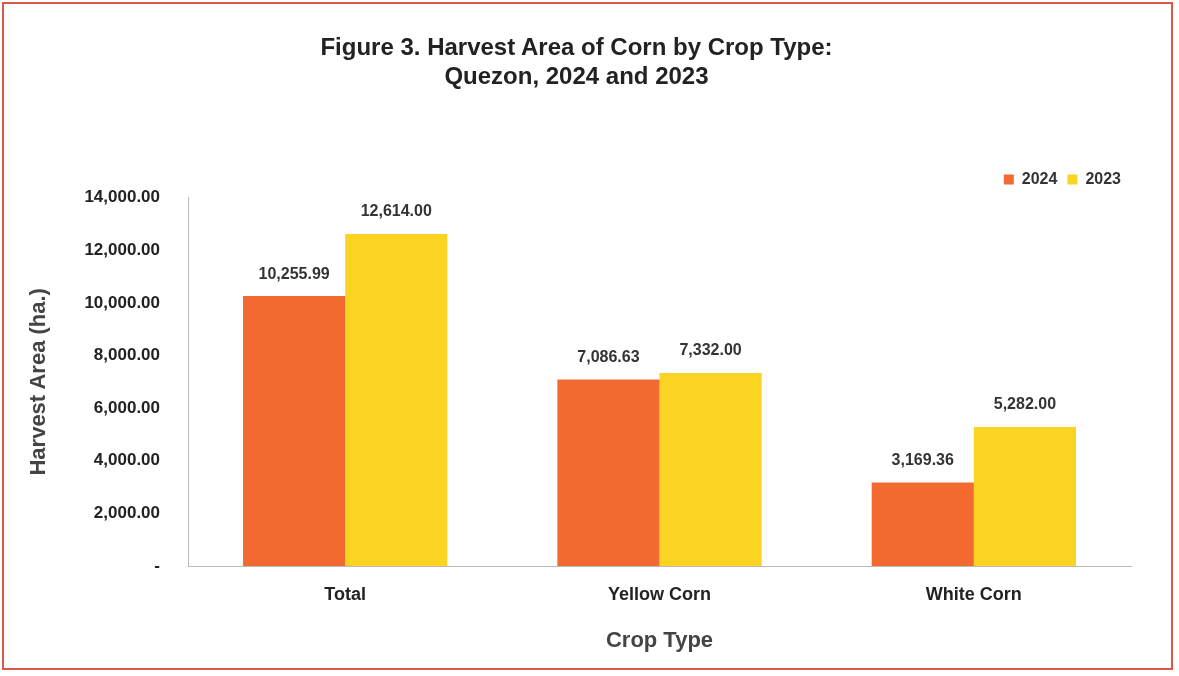 The image size is (1179, 676). I want to click on data-label: 5,282.00, so click(1025, 404).